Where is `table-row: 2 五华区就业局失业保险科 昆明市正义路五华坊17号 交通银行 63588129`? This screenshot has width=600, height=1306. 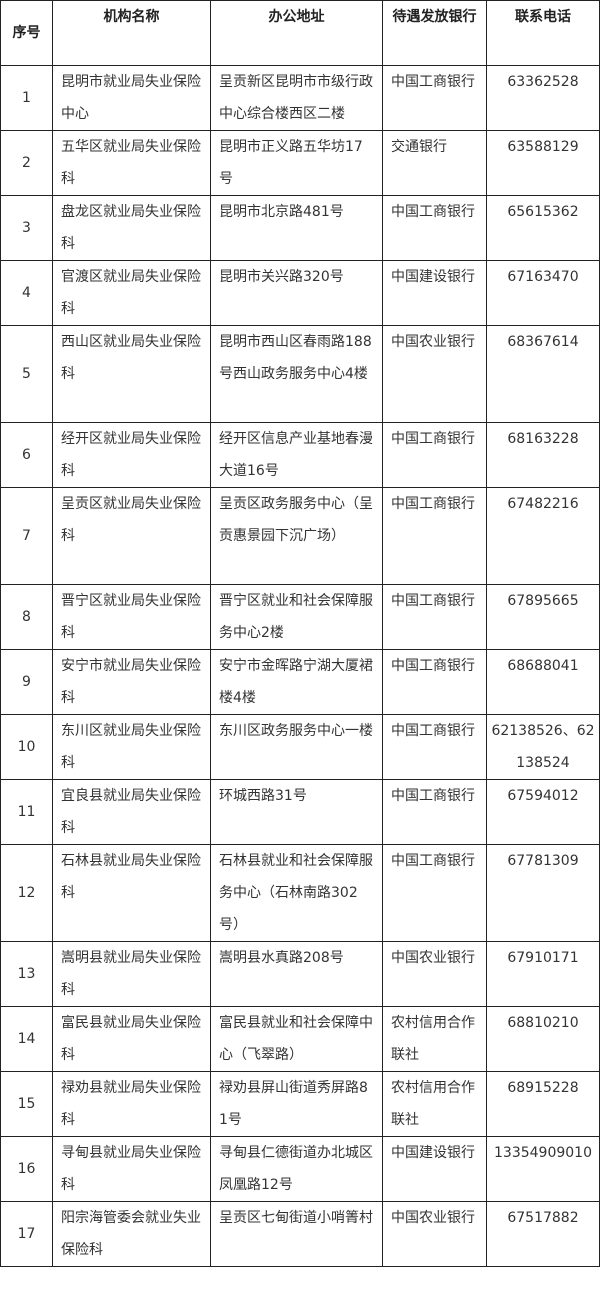 table-row: 2 五华区就业局失业保险科 昆明市正义路五华坊17号 交通银行 63588129 is located at coordinates (300, 163).